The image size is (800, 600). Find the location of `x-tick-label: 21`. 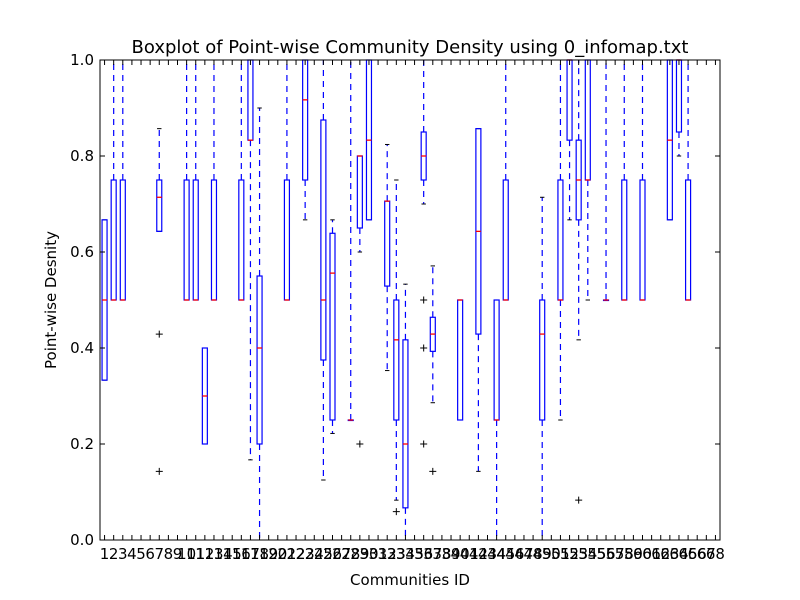

x-tick-label: 21 is located at coordinates (286, 554).